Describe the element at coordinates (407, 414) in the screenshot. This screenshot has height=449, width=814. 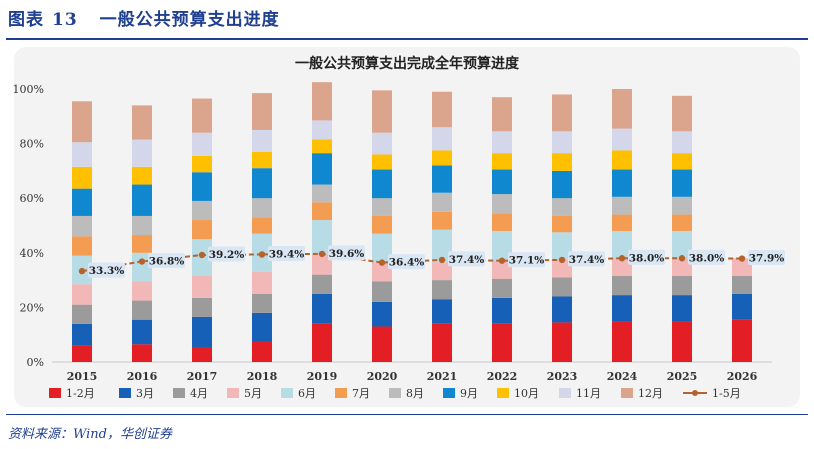
I see `bottom-rule` at that location.